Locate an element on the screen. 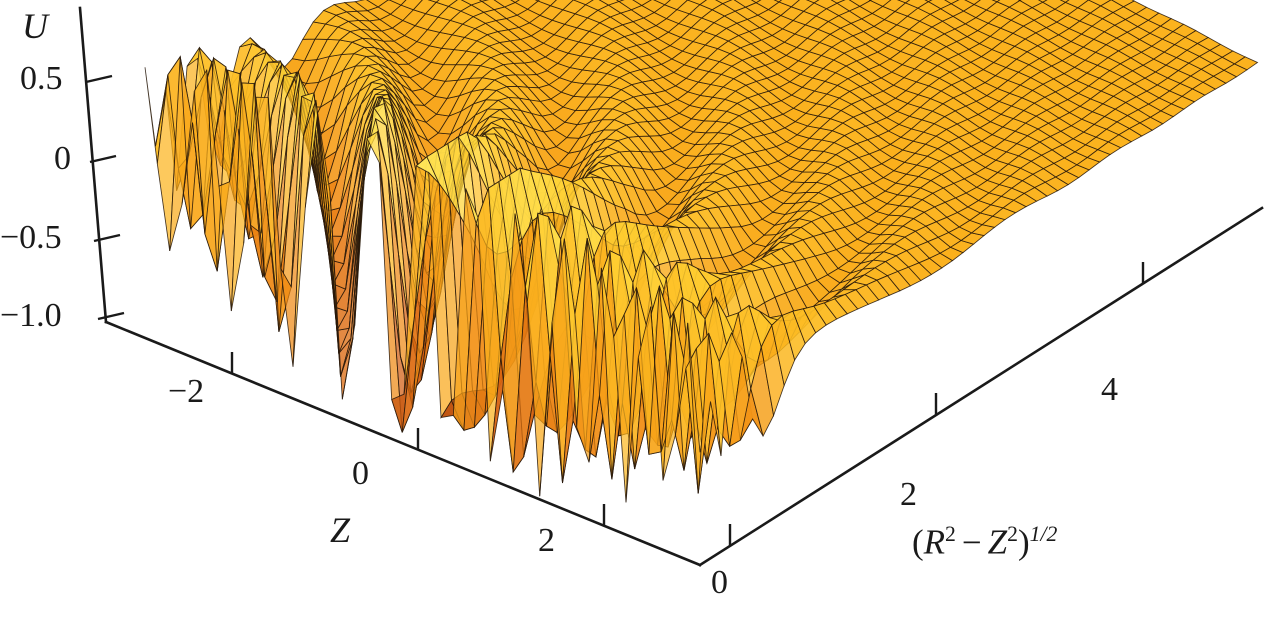  exp-half: 1/2 is located at coordinates (1043, 534).